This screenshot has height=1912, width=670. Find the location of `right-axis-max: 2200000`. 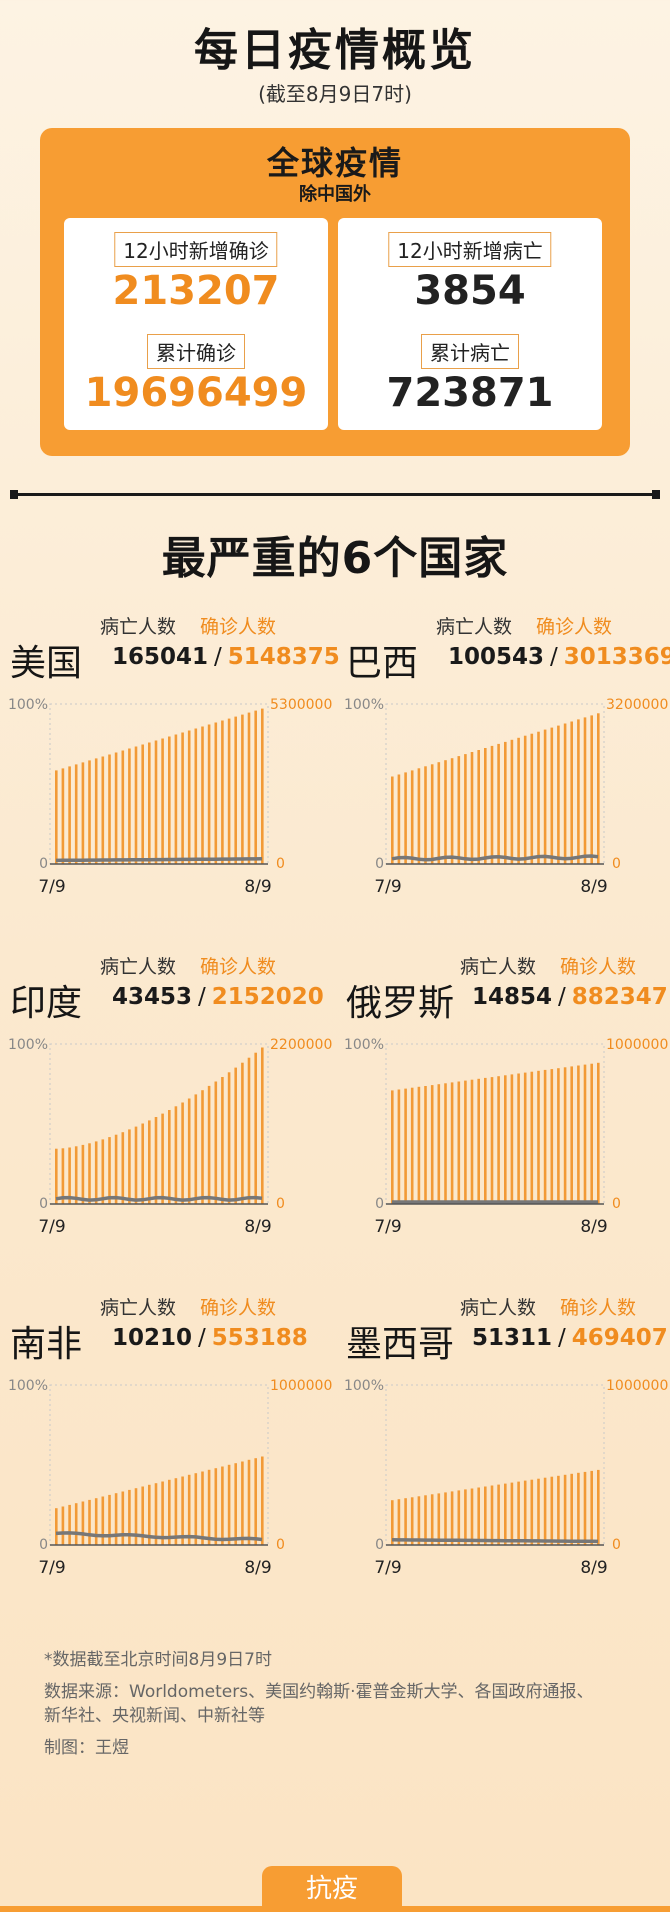

right-axis-max: 2200000 is located at coordinates (301, 1045).